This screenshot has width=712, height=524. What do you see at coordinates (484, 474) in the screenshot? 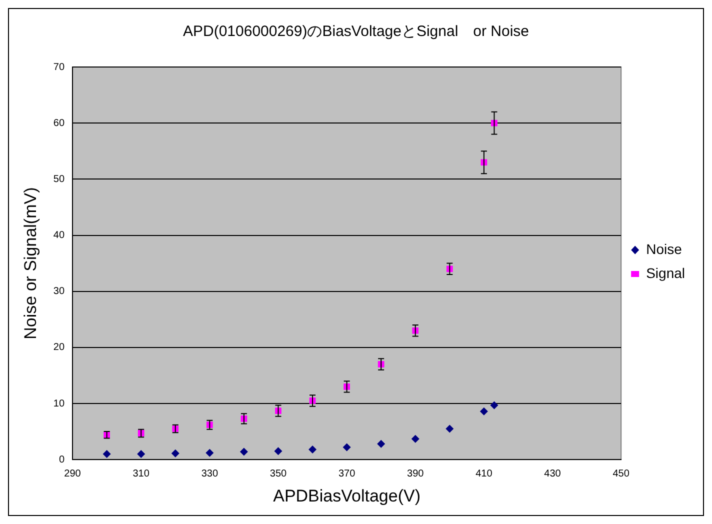
I see `x-tick-label: 410` at bounding box center [484, 474].